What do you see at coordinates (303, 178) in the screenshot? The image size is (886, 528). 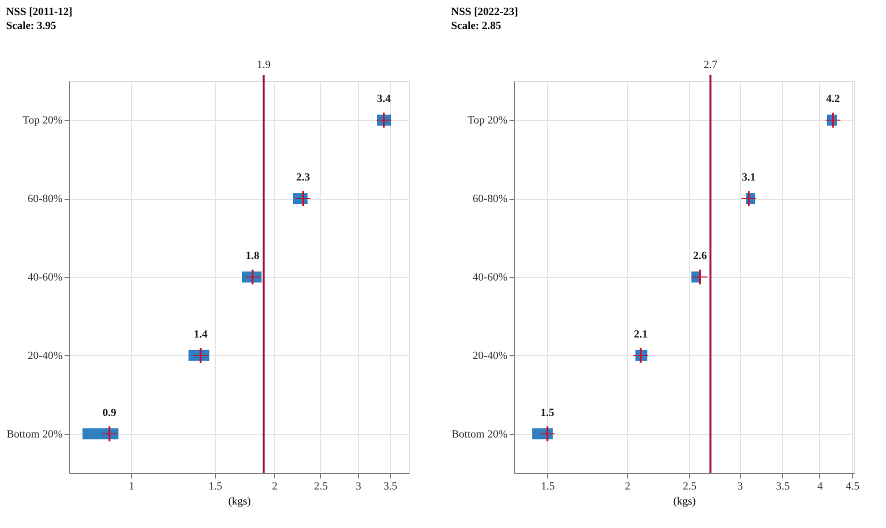 I see `data-label: 2.3` at bounding box center [303, 178].